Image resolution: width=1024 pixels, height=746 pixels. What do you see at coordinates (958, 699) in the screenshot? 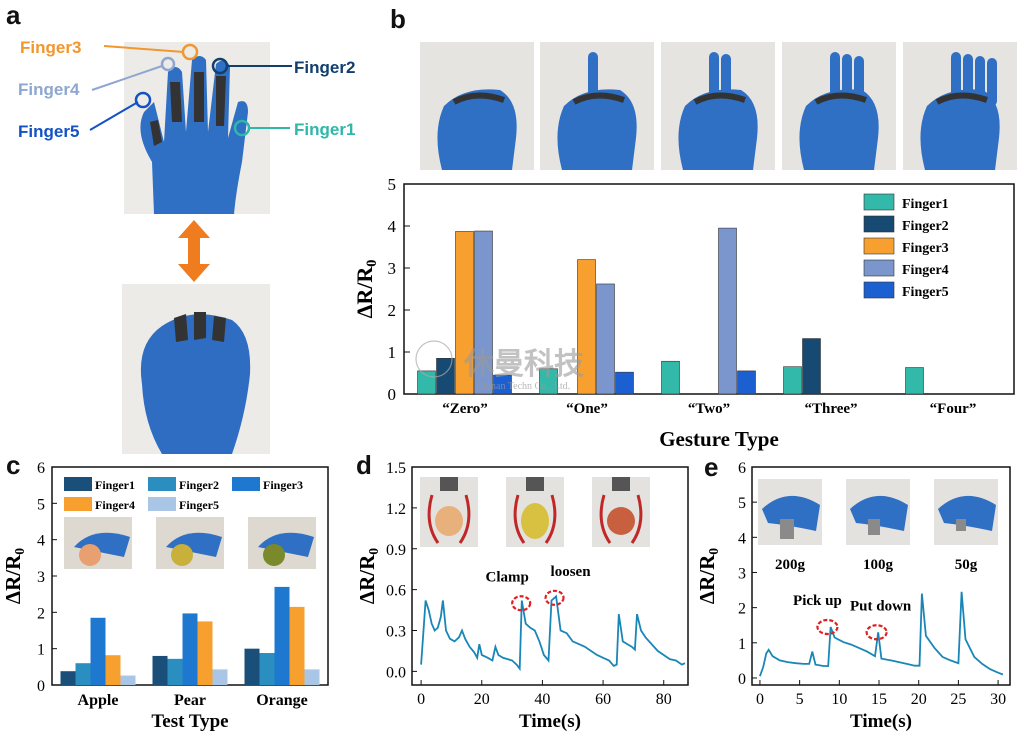
I see `x-tick-label: 25` at bounding box center [958, 699].